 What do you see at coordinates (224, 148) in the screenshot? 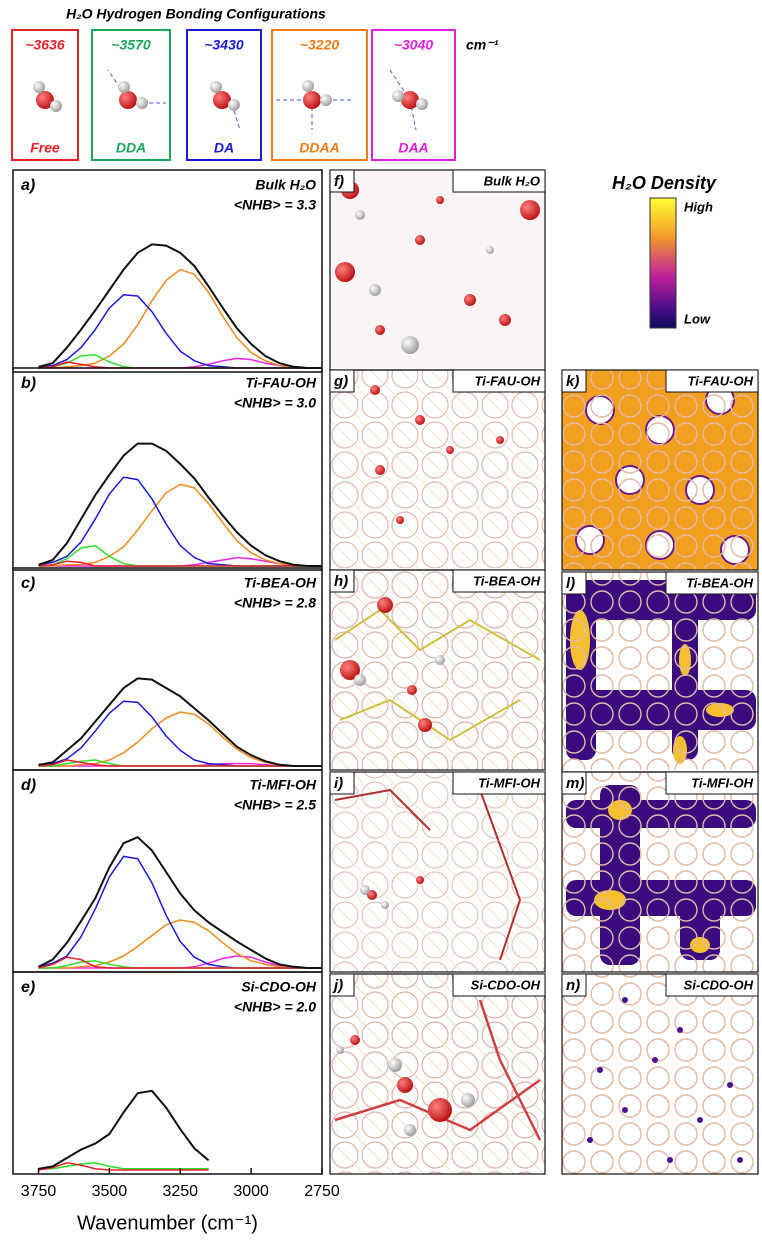
I see `config-label: DA` at bounding box center [224, 148].